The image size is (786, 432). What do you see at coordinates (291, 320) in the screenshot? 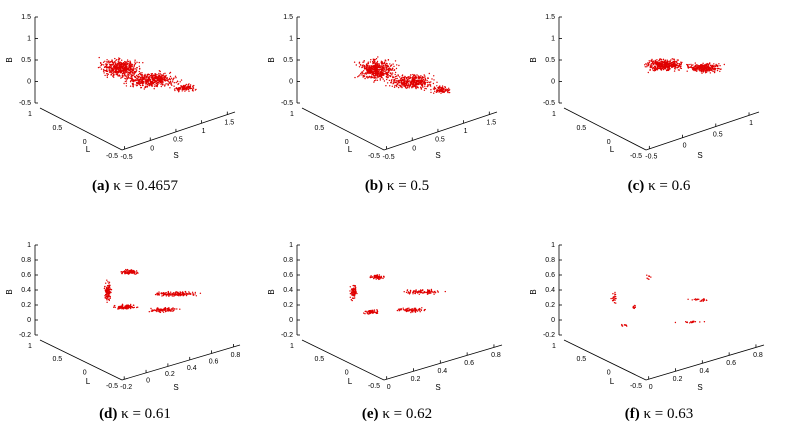
I see `b-tick-label: 0` at bounding box center [291, 320].